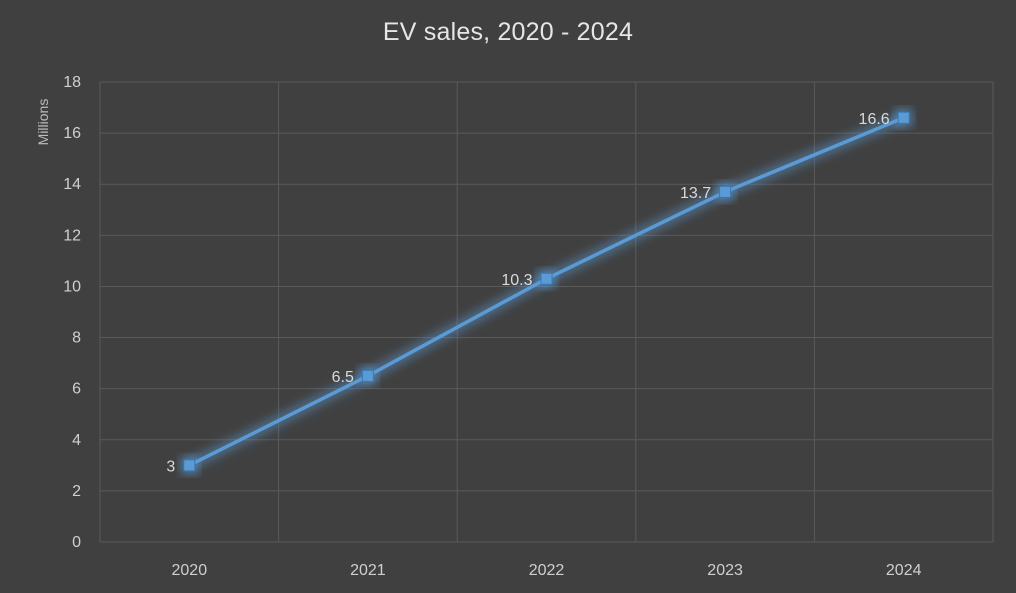  Describe the element at coordinates (368, 570) in the screenshot. I see `x-tick-label: 2021` at that location.